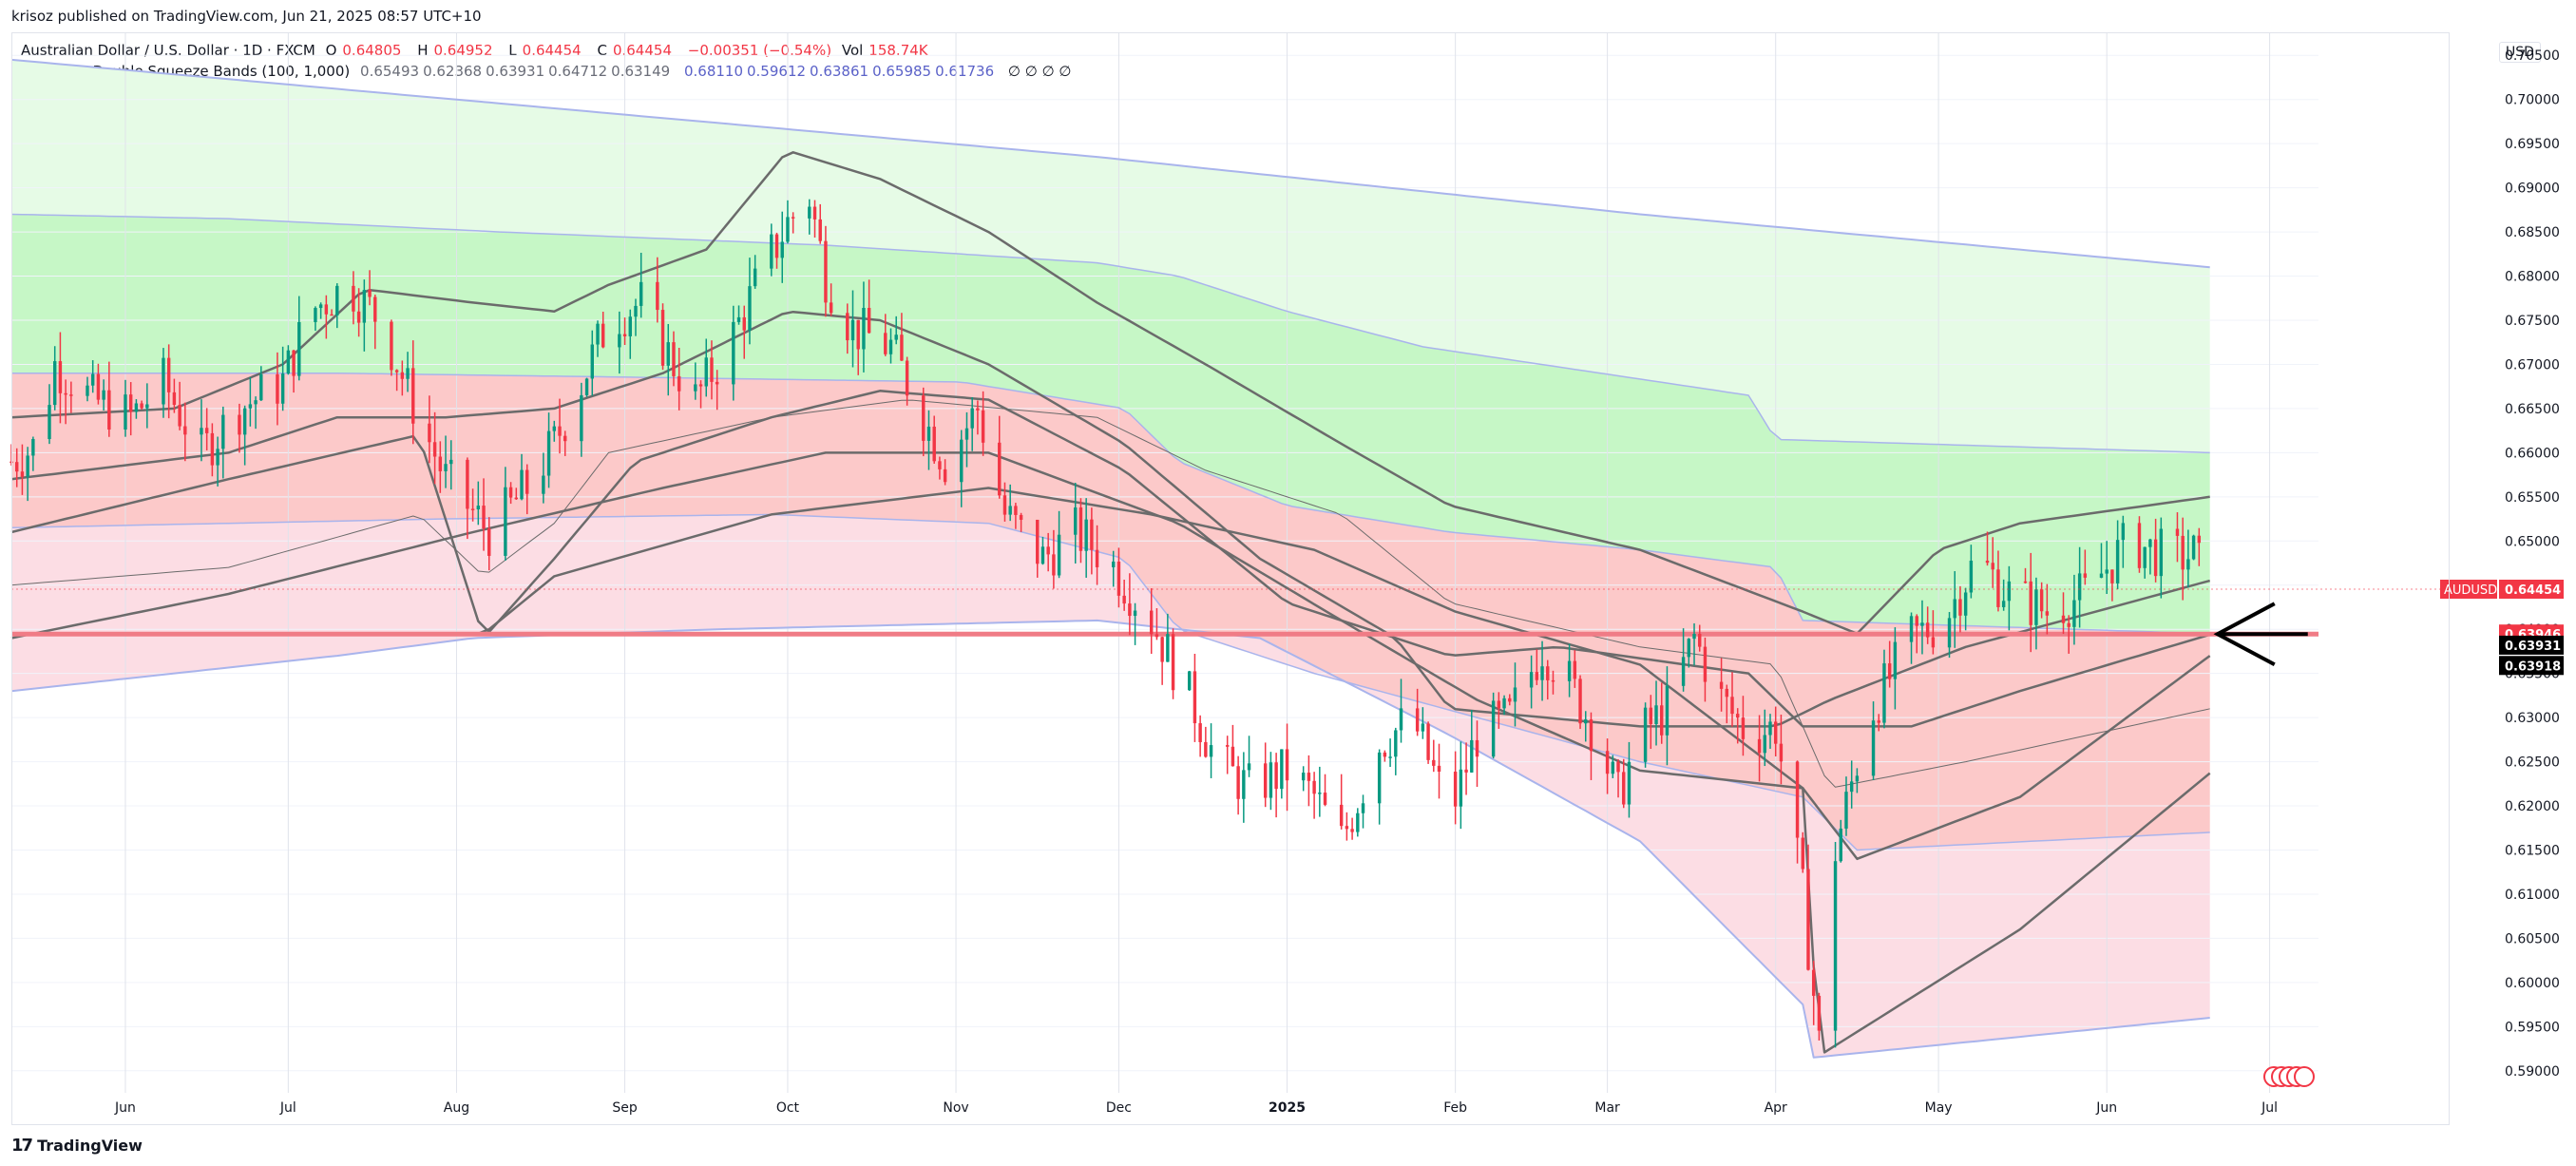 This screenshot has width=2576, height=1166. I want to click on y-tick-label-20: 0.60500, so click(2532, 939).